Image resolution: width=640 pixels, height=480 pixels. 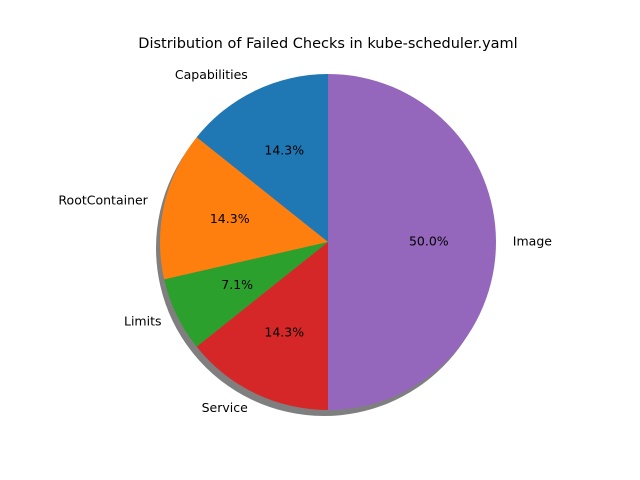 I want to click on slice-percent-image: 50.0%, so click(x=429, y=241).